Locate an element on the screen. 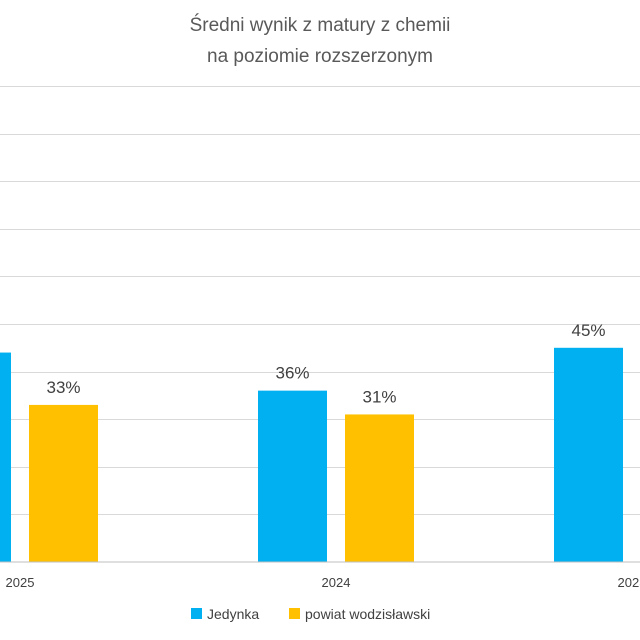  legend: Jedynka powiat wodzisławski is located at coordinates (310, 614).